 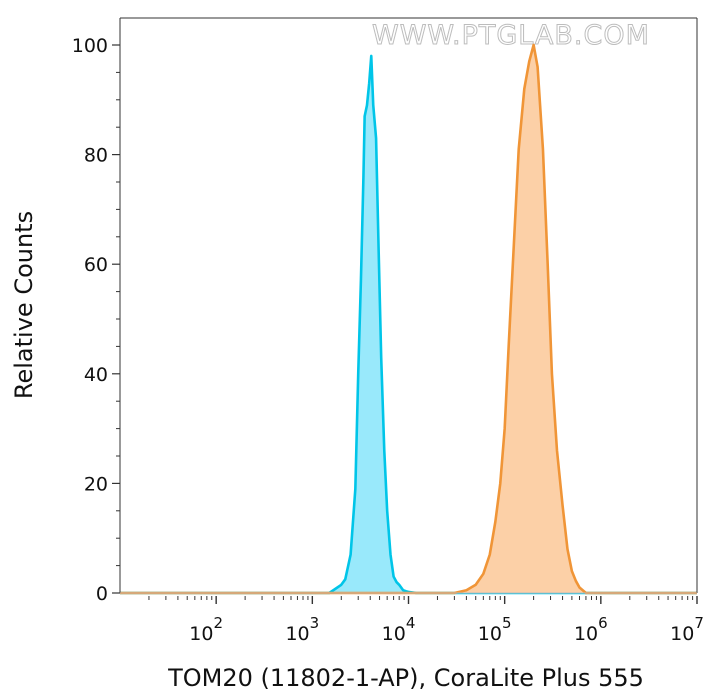 I want to click on y-tick-label: 40, so click(x=96, y=375).